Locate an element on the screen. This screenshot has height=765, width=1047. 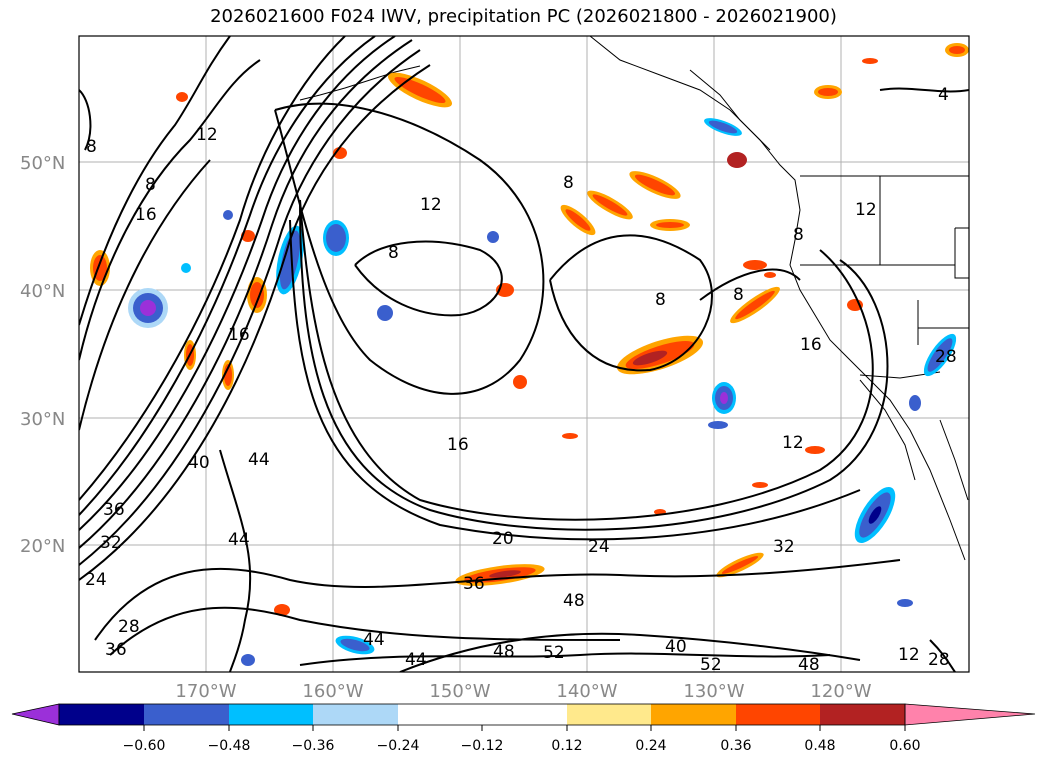
colorbar-tick-label: 0.24 is located at coordinates (650, 746).